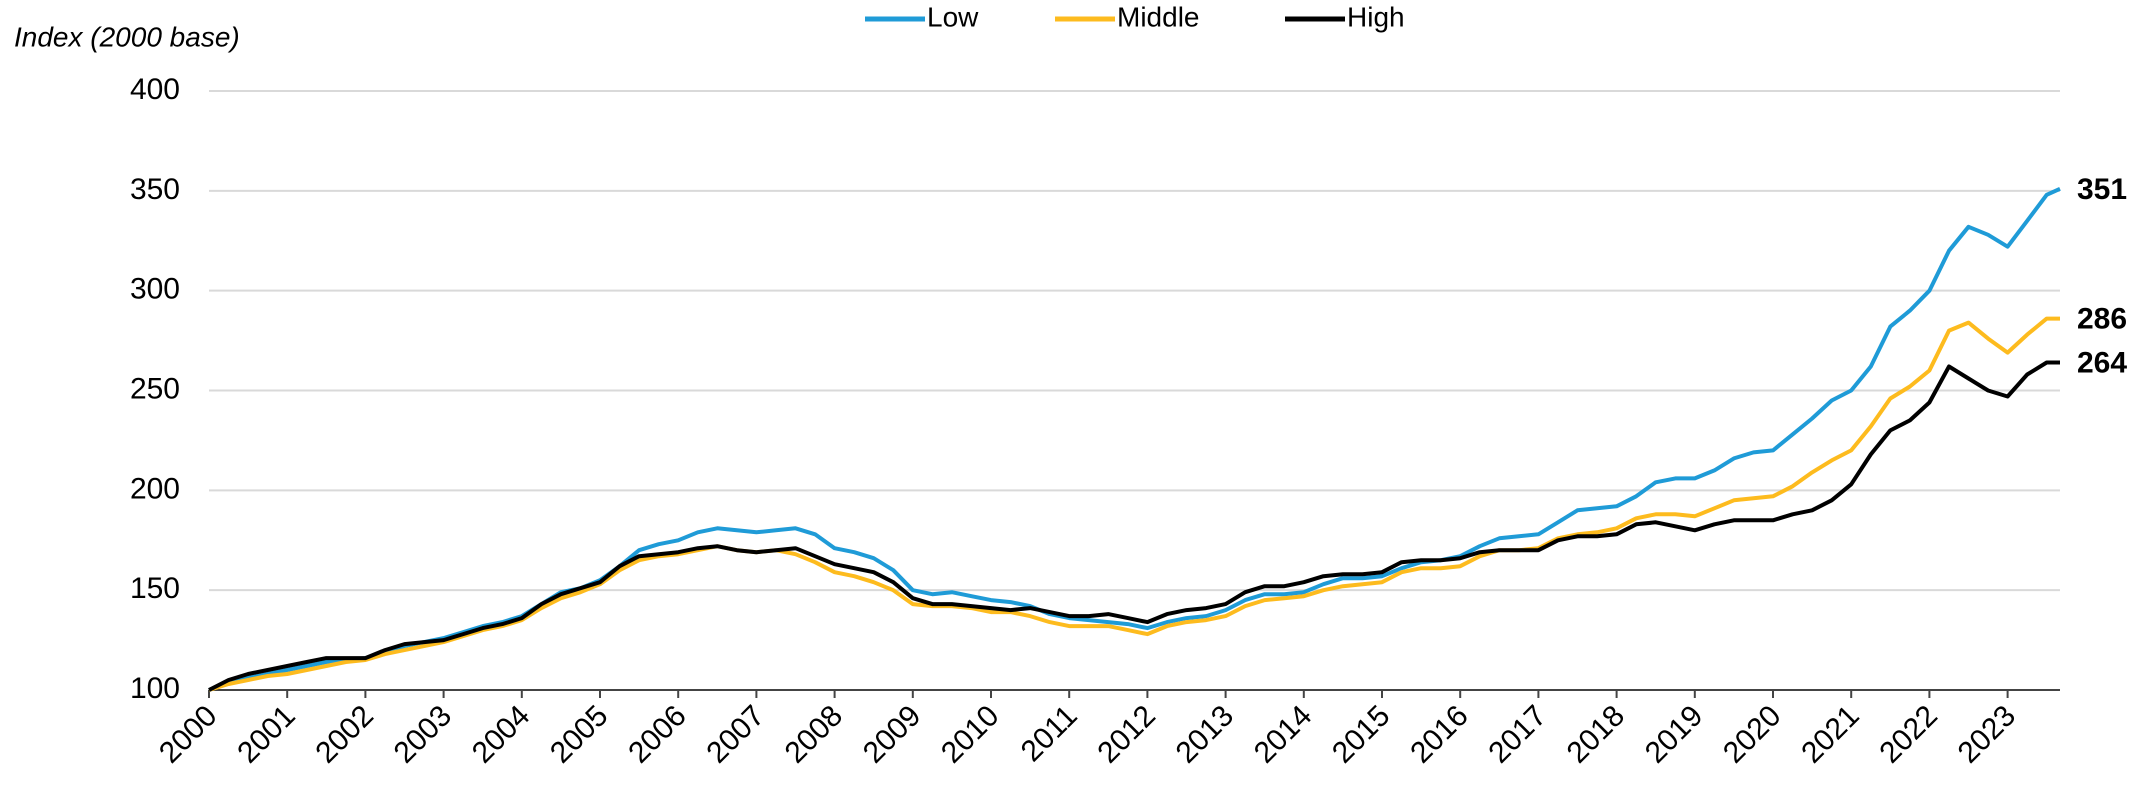 Image resolution: width=2152 pixels, height=787 pixels. Describe the element at coordinates (814, 734) in the screenshot. I see `x-tick-label: 2008` at that location.